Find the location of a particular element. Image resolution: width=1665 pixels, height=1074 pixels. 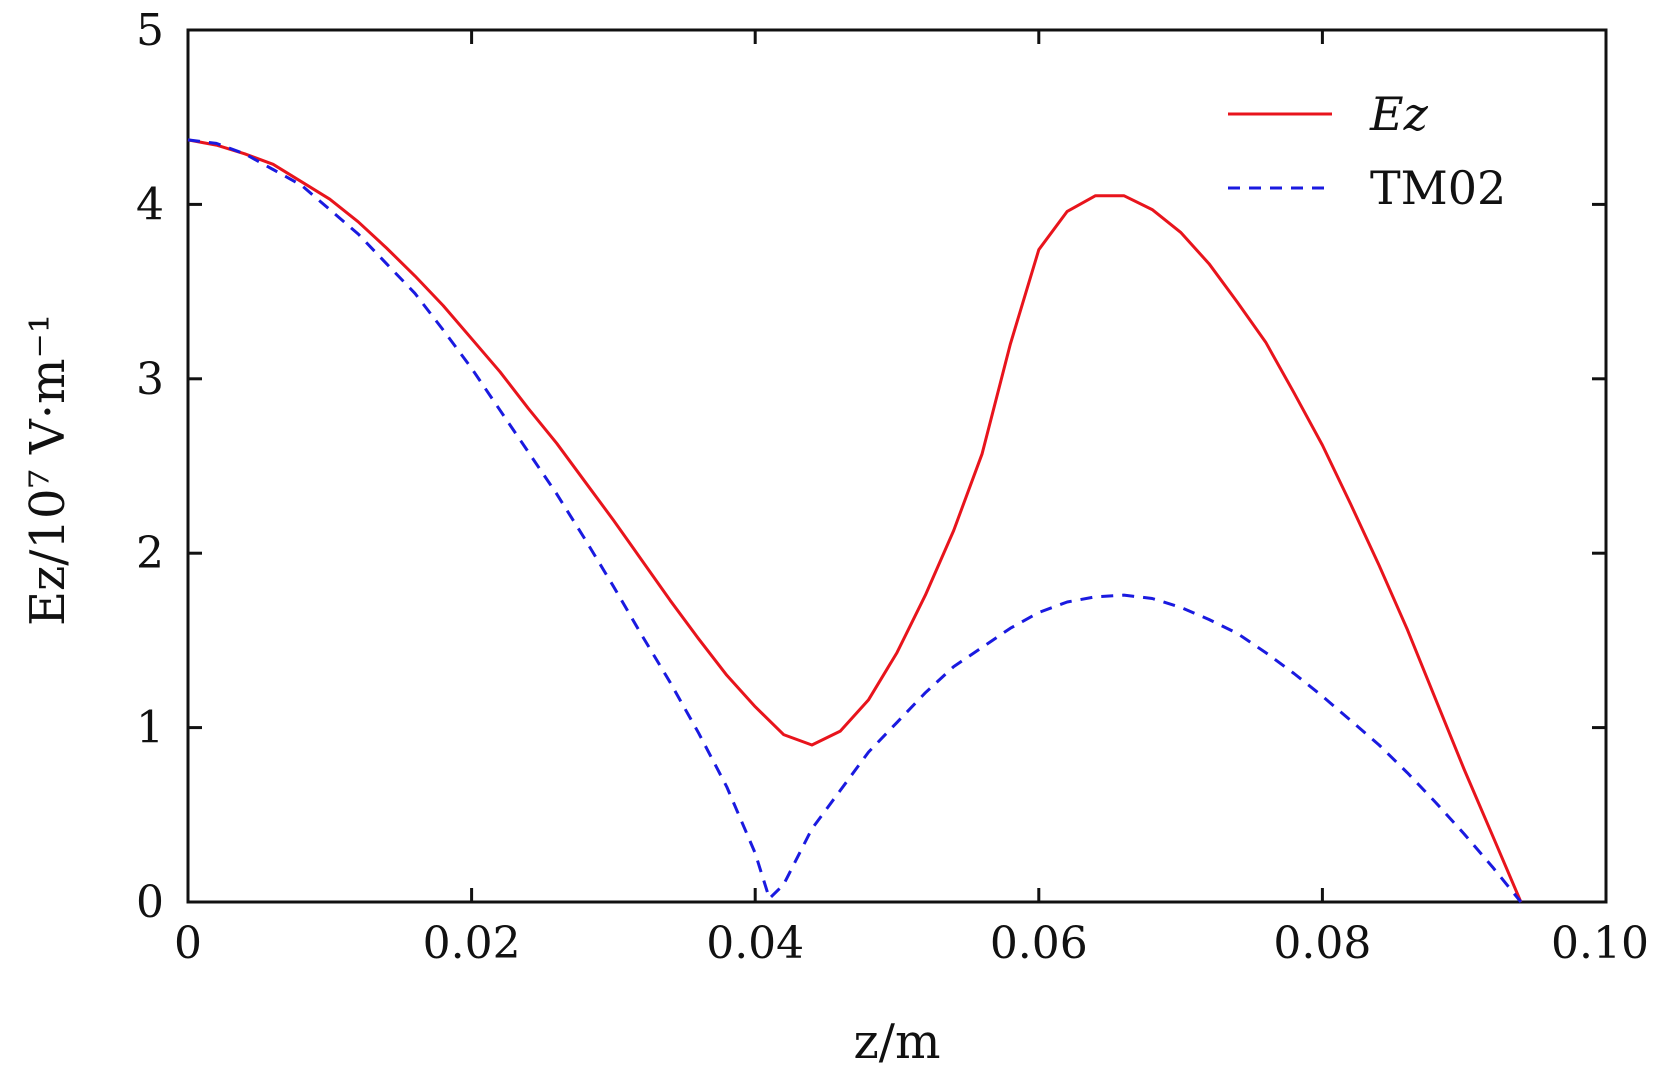

y-tick-label: 4 is located at coordinates (150, 204).